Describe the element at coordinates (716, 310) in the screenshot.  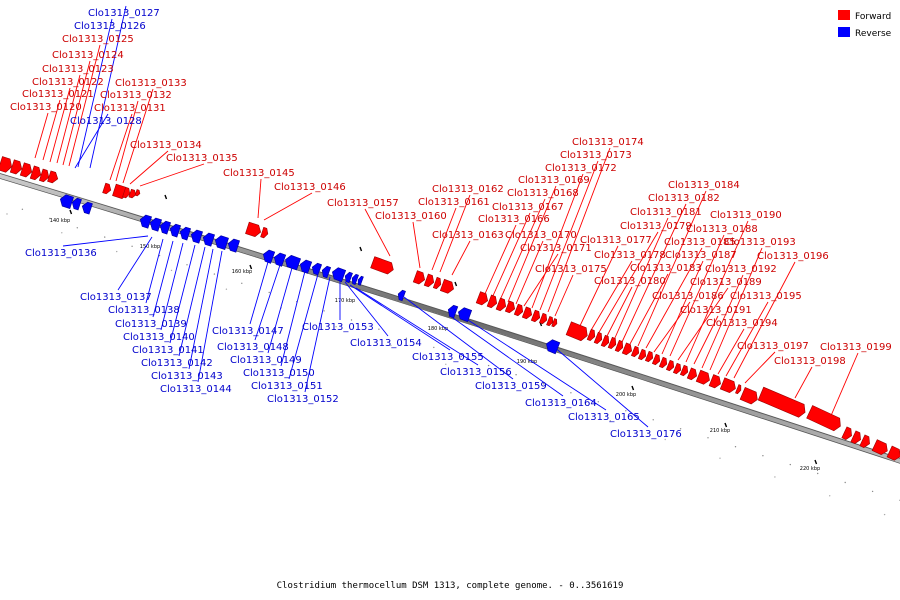
I see `gene-label-clo1313-0191: Clo1313_0191` at that location.